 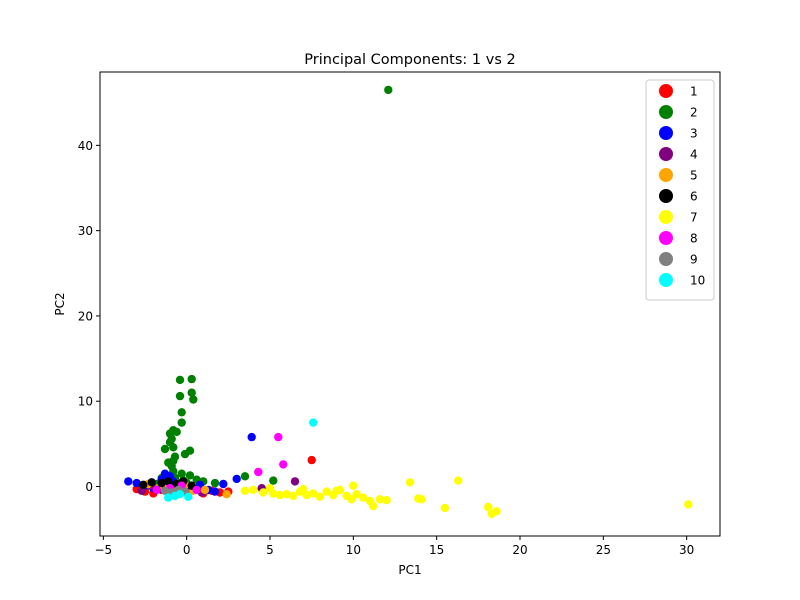 I want to click on legend-label: 10, so click(x=697, y=281).